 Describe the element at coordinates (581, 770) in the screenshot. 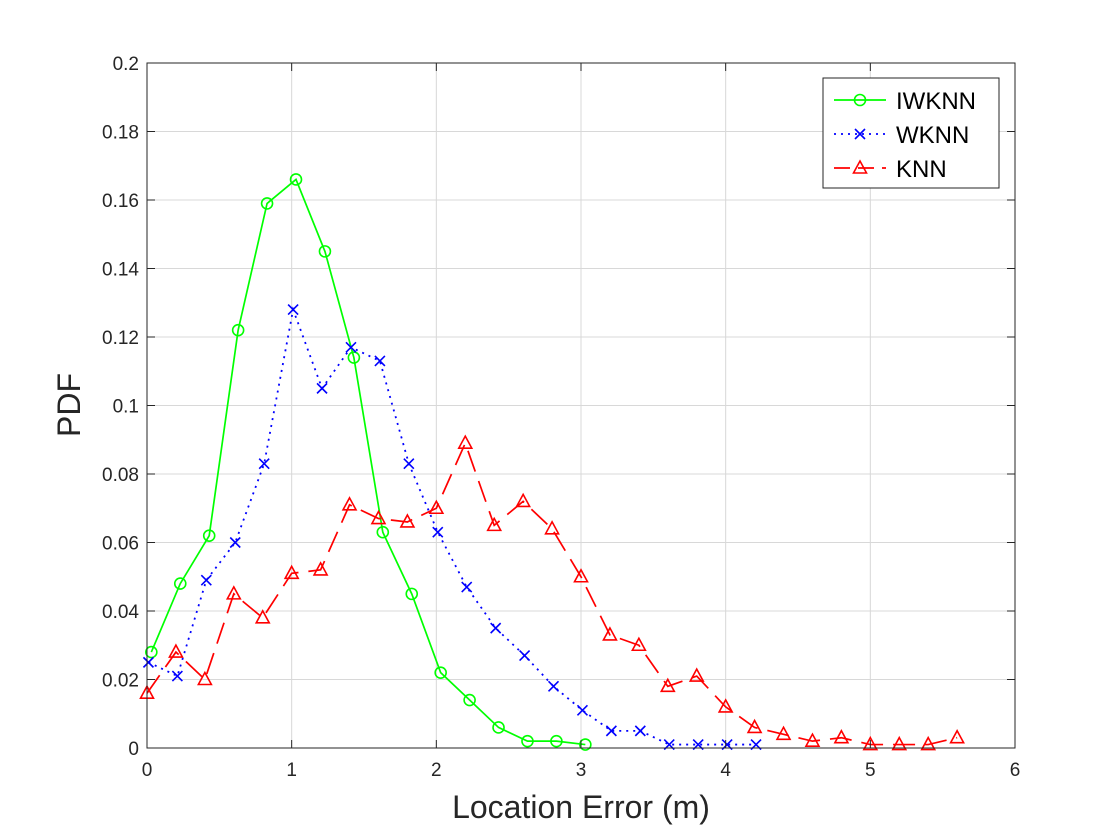

I see `x-tick-label: 3` at that location.